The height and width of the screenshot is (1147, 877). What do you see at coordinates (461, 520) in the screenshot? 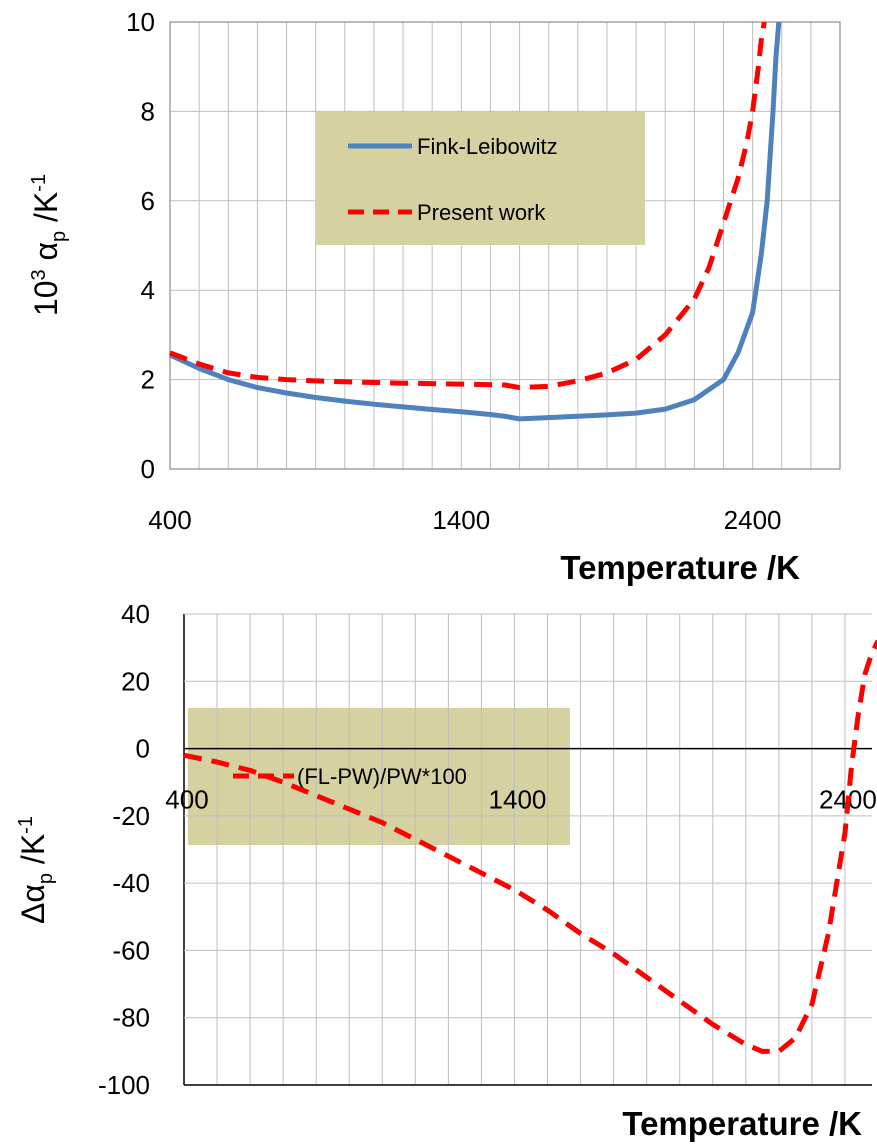
I see `top-x-tick-label: 1400` at bounding box center [461, 520].